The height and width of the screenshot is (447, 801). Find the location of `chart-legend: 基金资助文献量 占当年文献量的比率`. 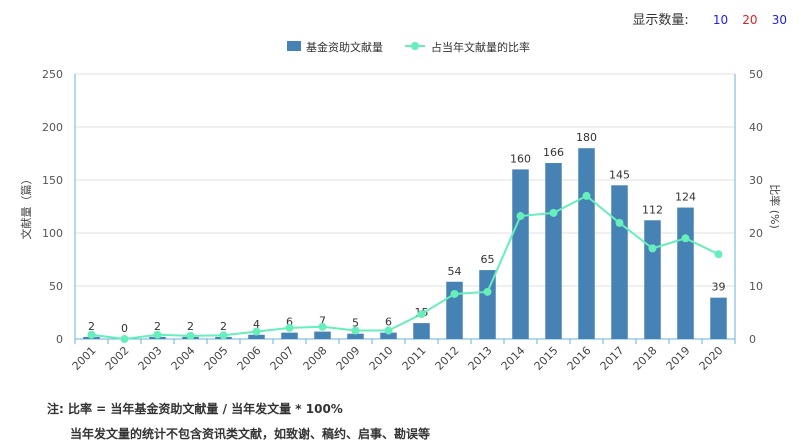

chart-legend: 基金资助文献量 占当年文献量的比率 is located at coordinates (408, 47).